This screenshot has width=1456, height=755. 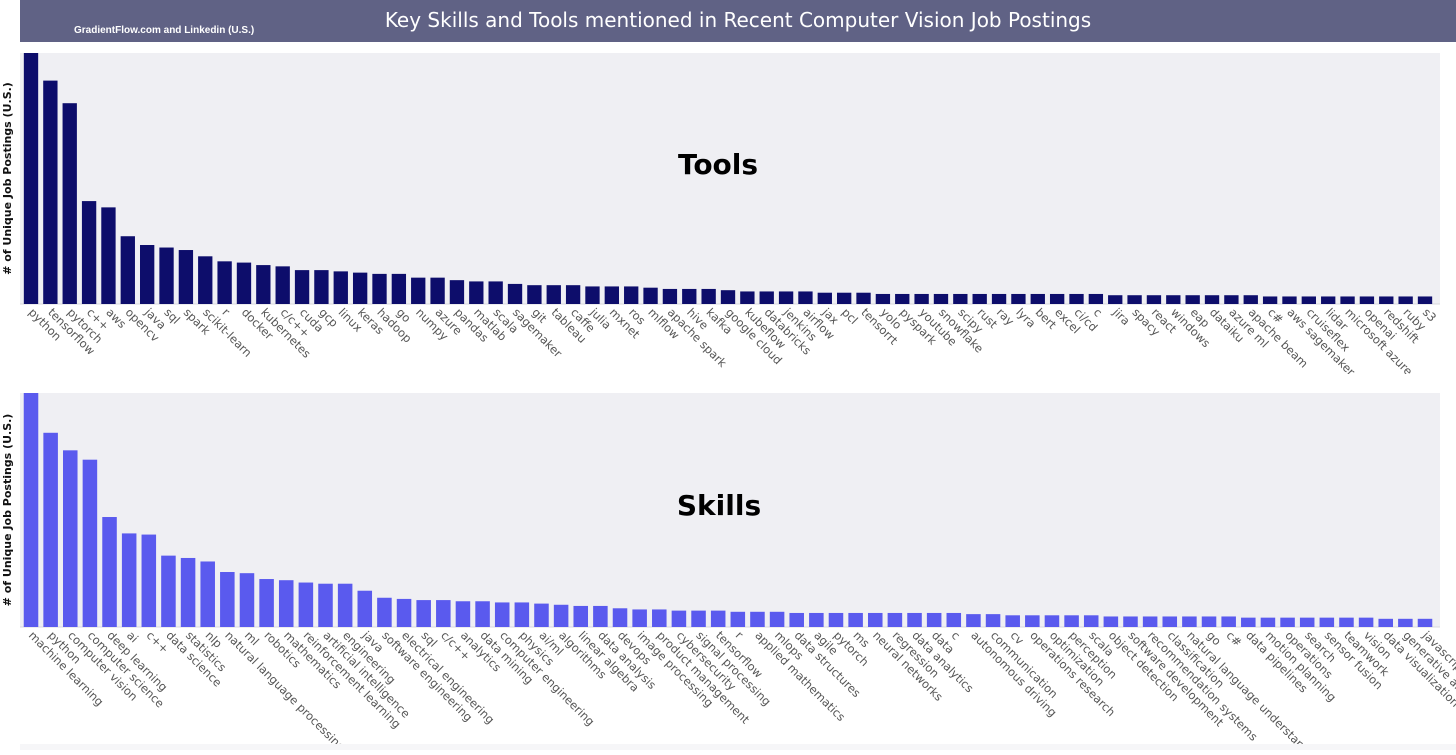 I want to click on tools-bar-eap, so click(x=1192, y=300).